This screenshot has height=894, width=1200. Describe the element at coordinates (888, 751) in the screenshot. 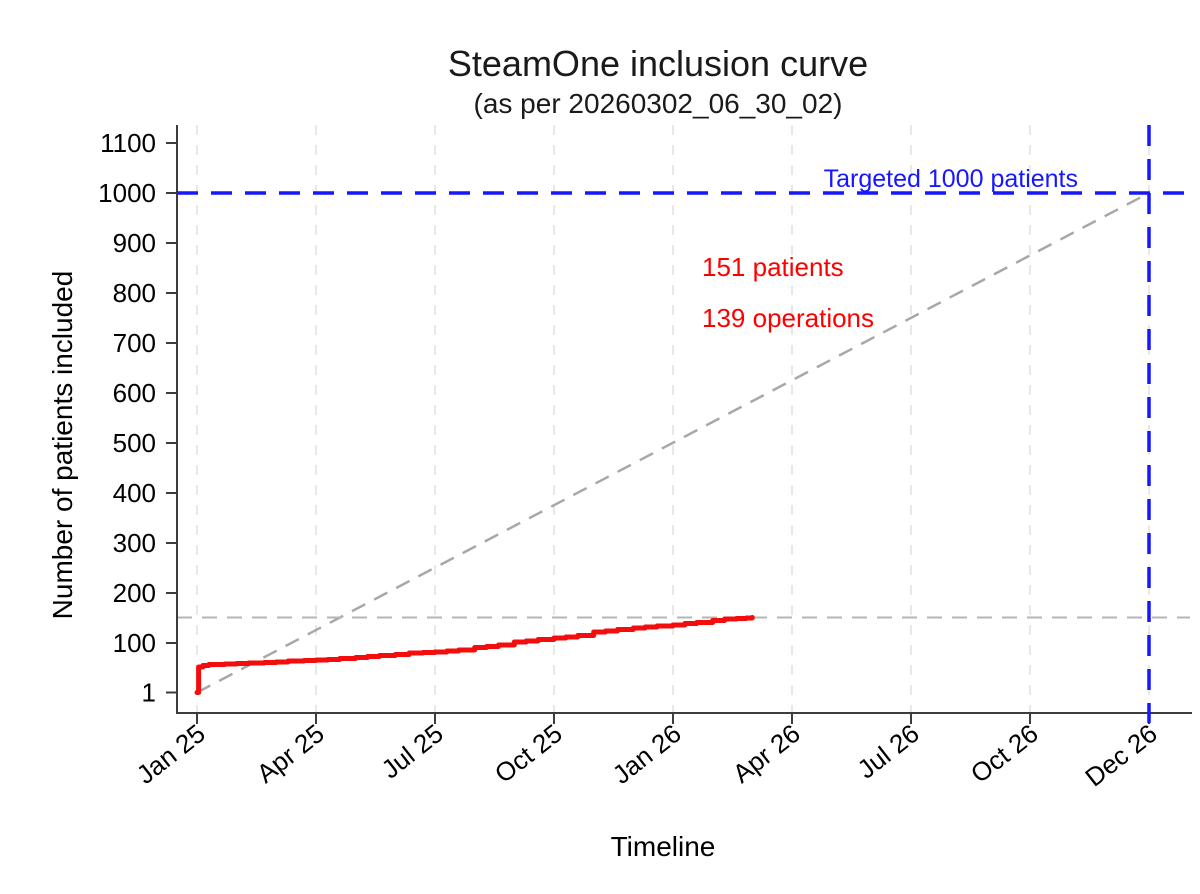

I see `x-tick-label: Jul 26` at that location.